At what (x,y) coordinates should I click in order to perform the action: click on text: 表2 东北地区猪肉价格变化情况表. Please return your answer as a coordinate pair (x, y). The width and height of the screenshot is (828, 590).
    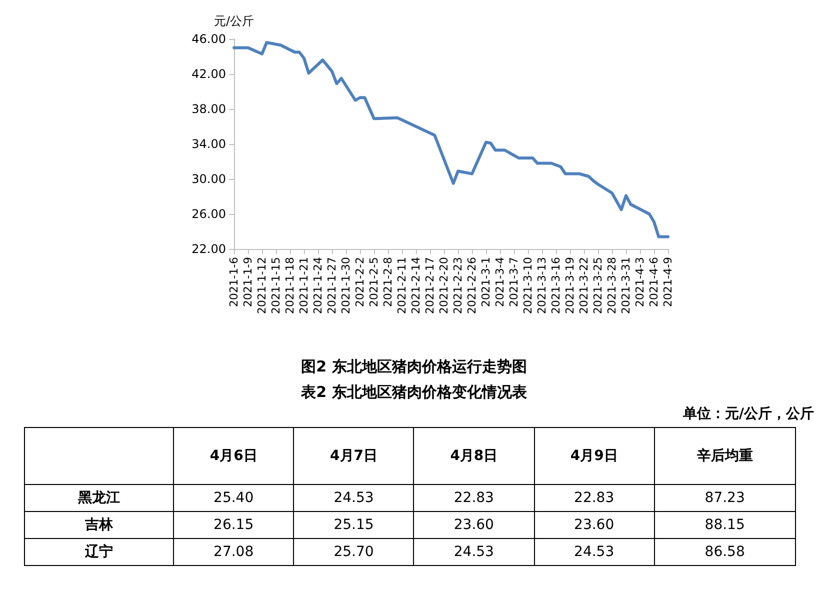
    Looking at the image, I should click on (414, 393).